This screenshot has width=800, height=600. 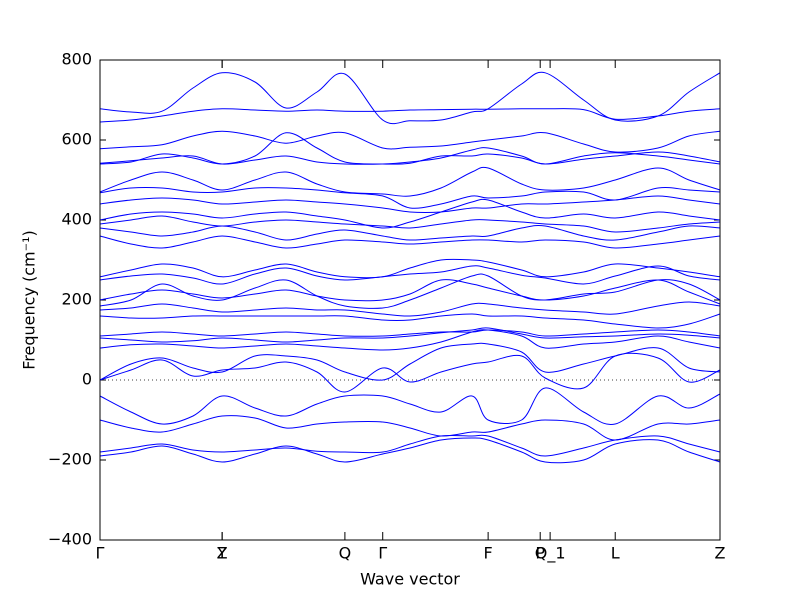 I want to click on x-tick-label: F, so click(x=488, y=553).